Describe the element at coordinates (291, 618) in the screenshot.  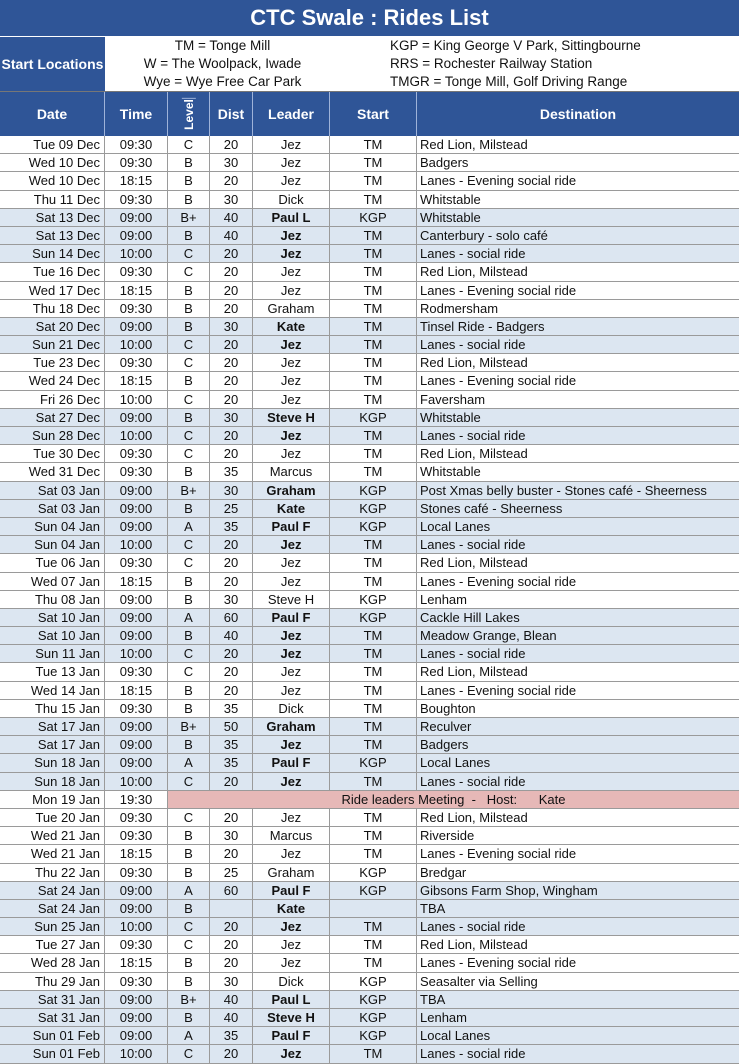
I see `cell: Paul F` at that location.